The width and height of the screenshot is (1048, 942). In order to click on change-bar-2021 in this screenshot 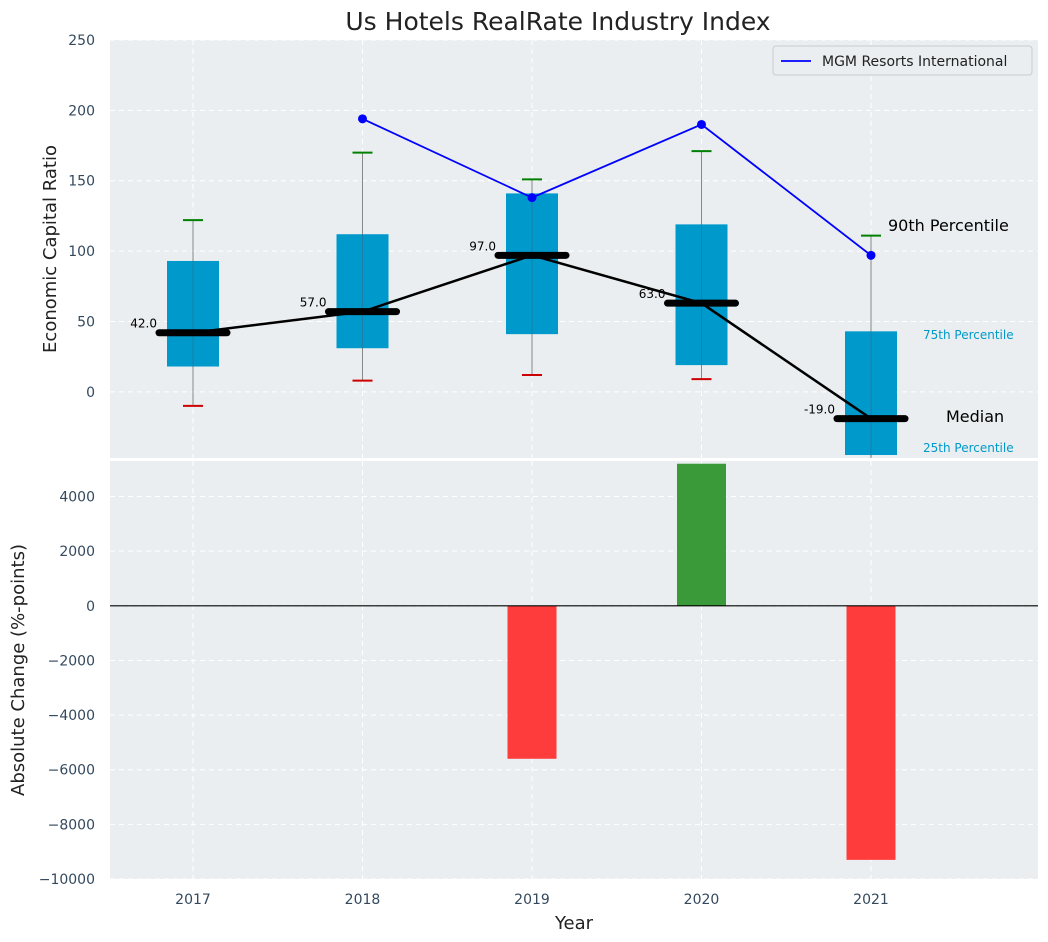, I will do `click(871, 732)`.